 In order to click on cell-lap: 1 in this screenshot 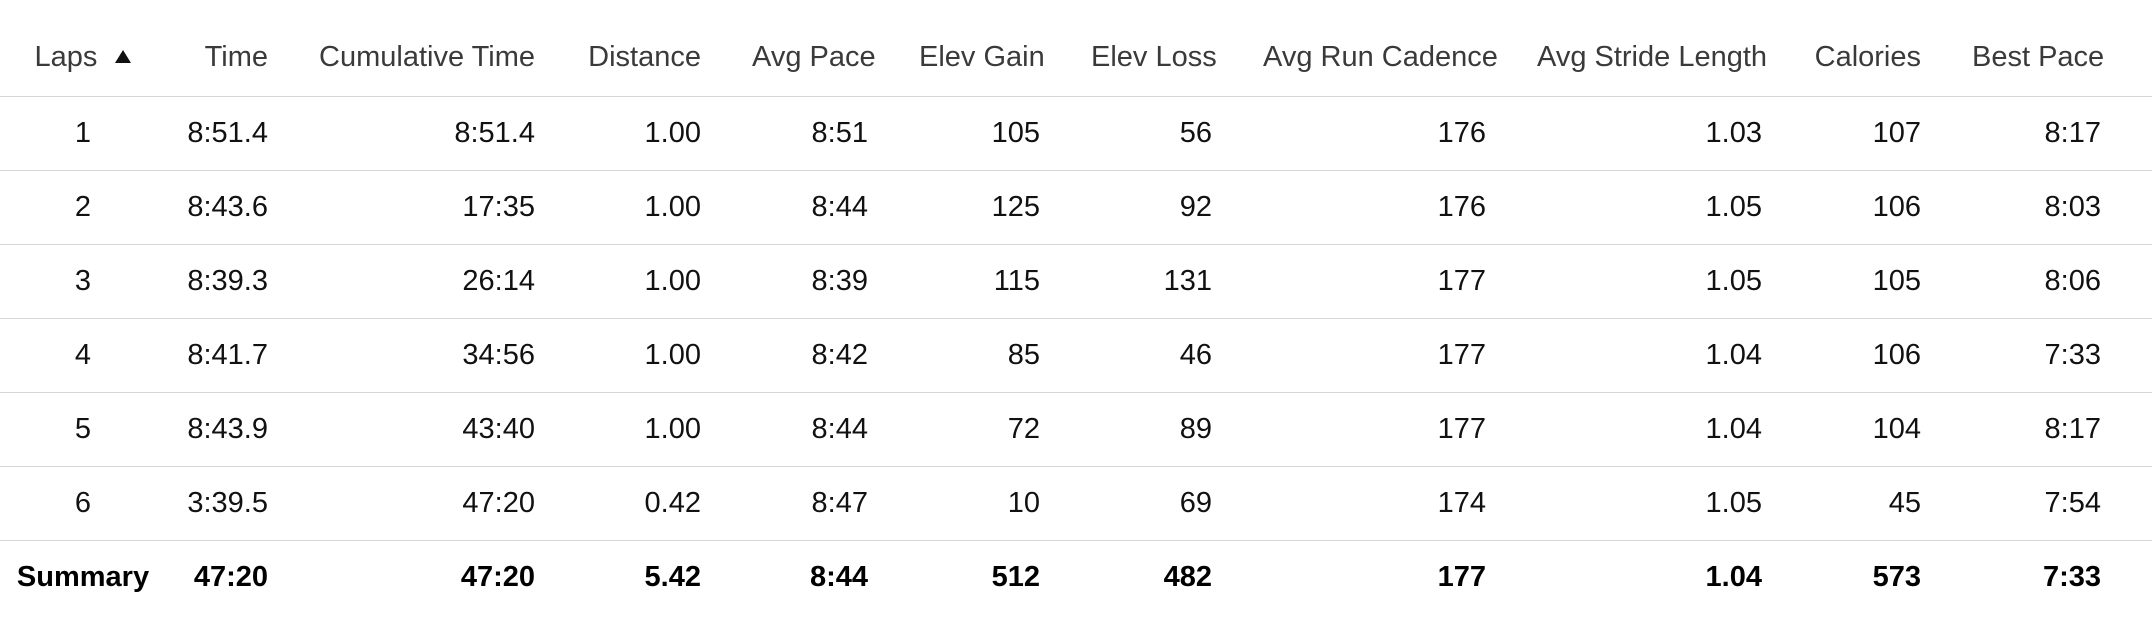, I will do `click(83, 133)`.